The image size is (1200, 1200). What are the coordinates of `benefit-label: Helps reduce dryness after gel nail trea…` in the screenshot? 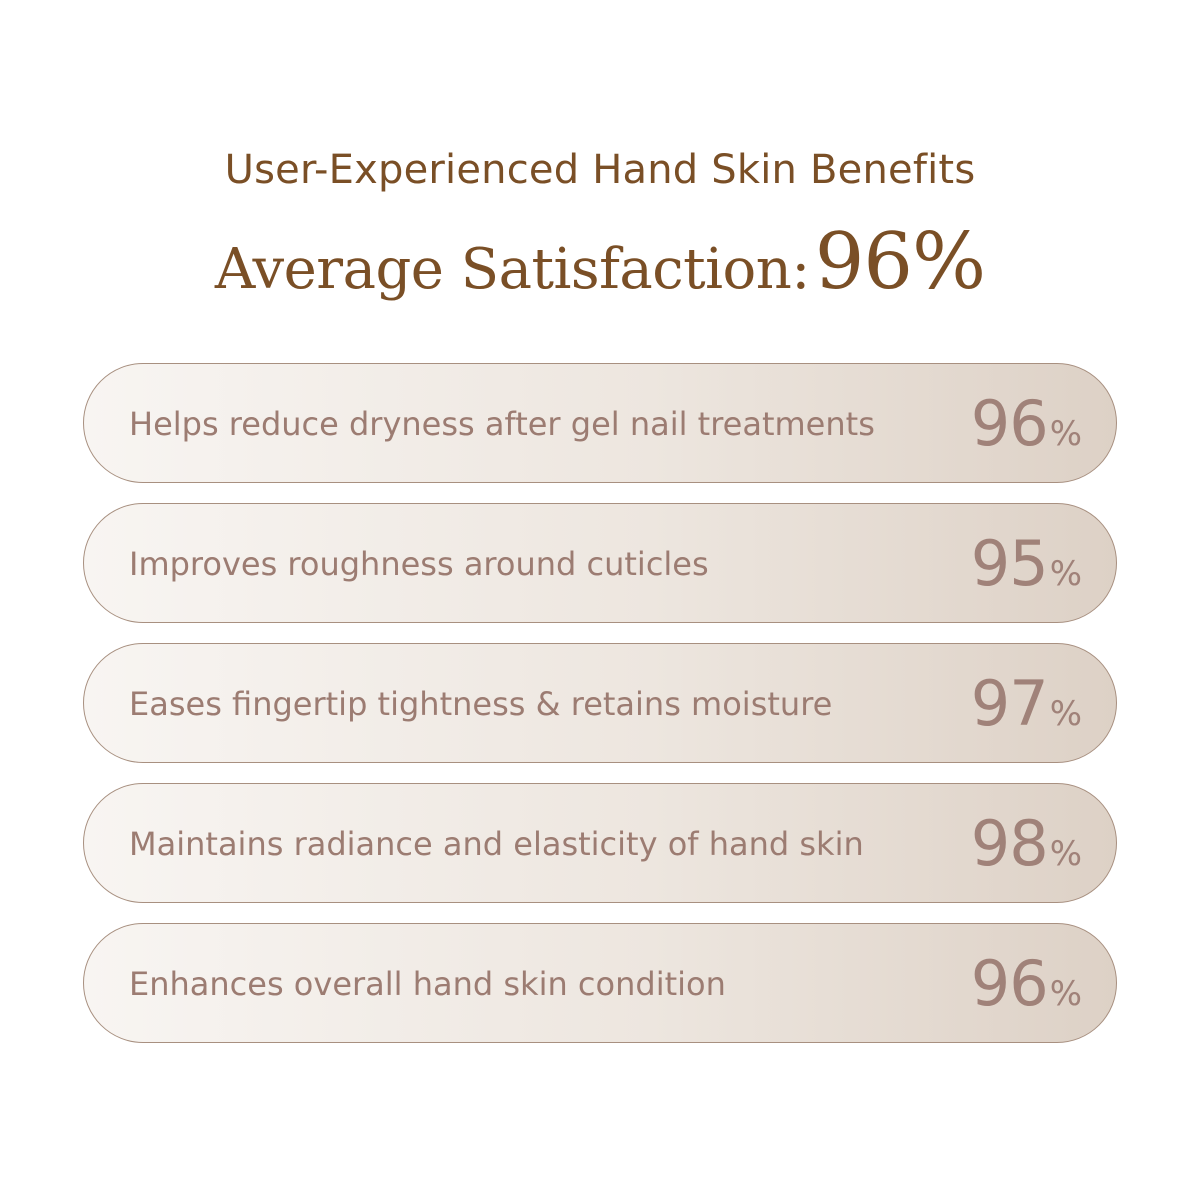 It's located at (502, 424).